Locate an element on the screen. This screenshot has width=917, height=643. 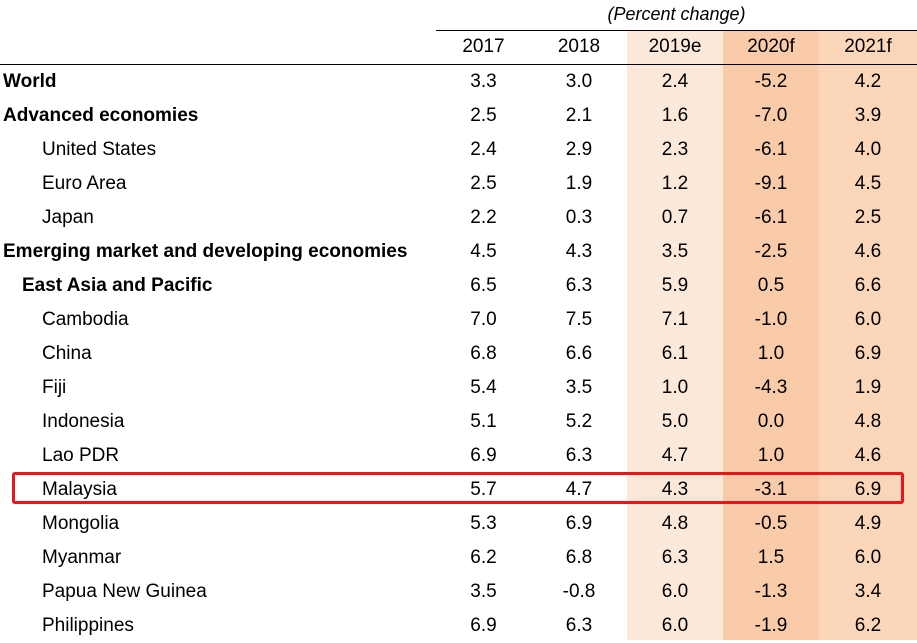
cell-2021f: 1.9 is located at coordinates (868, 387).